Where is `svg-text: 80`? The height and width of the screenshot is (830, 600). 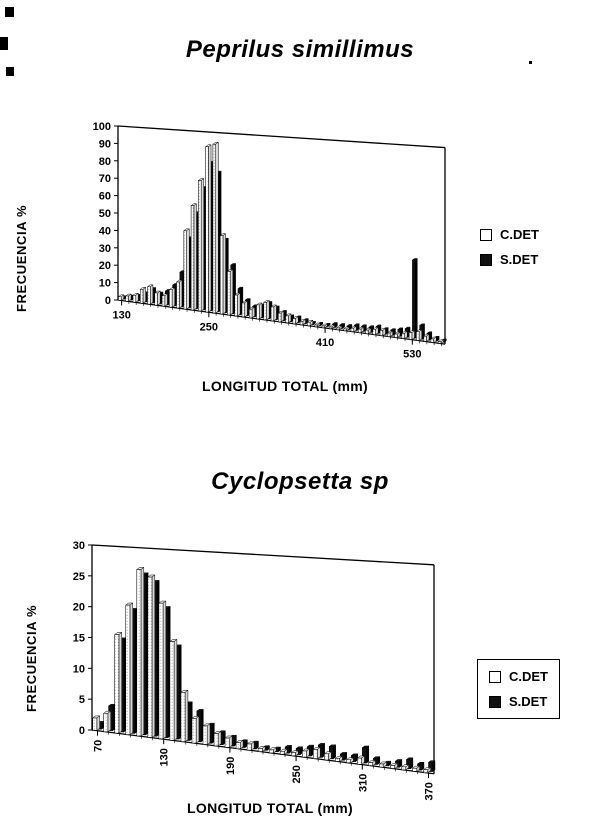
svg-text: 80 is located at coordinates (105, 162).